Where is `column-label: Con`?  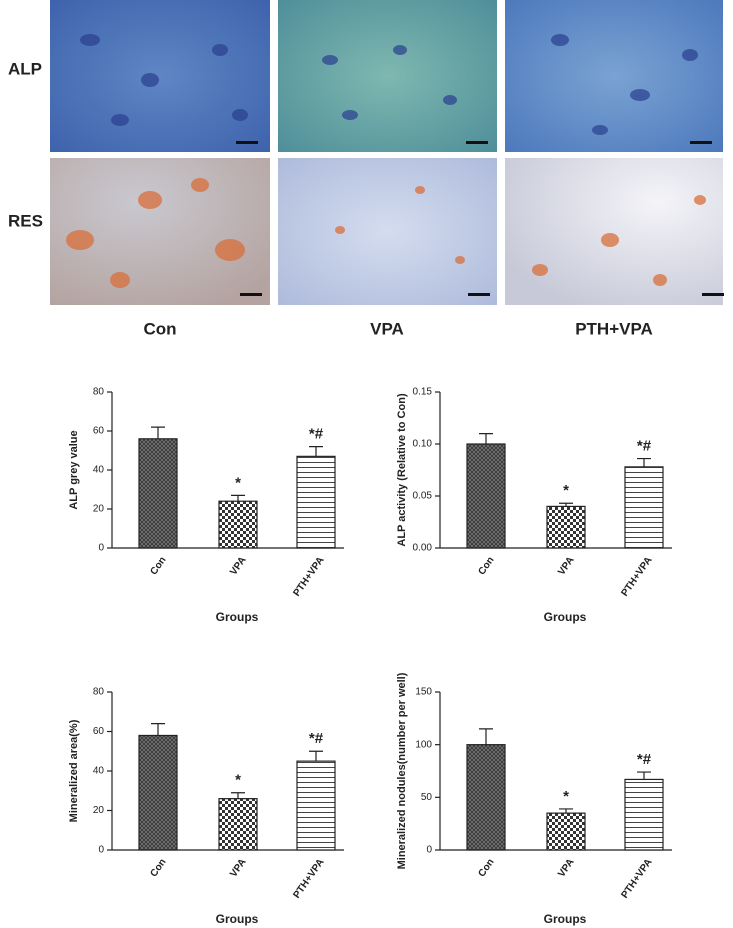
column-label: Con is located at coordinates (159, 328).